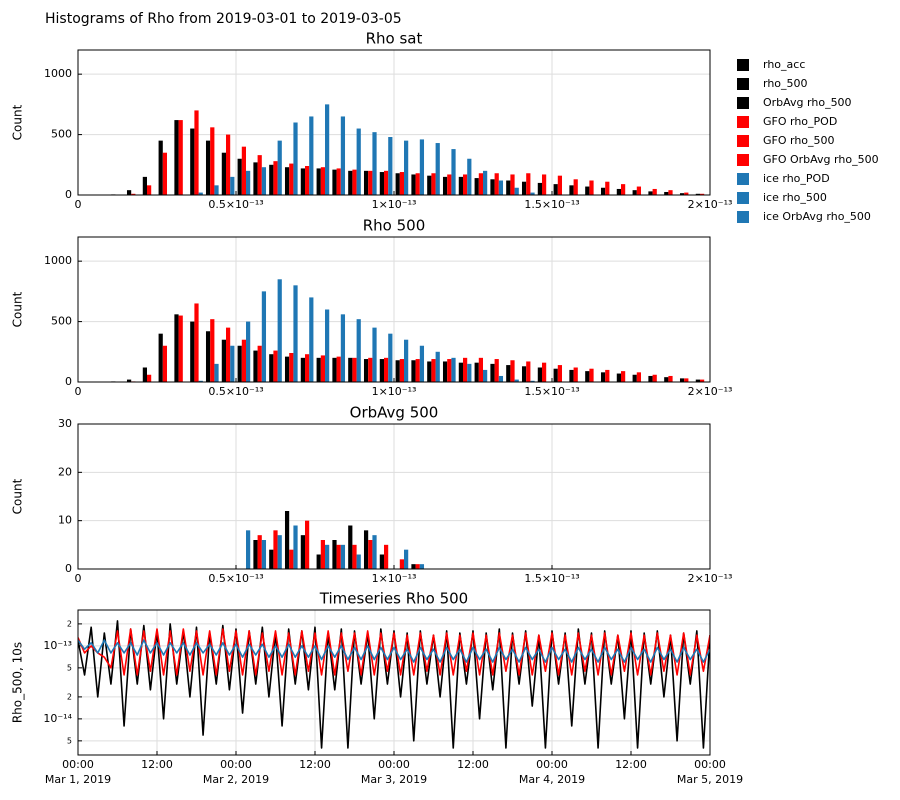 The width and height of the screenshot is (900, 800). I want to click on x-tick-date: Mar 4, 2019, so click(552, 779).